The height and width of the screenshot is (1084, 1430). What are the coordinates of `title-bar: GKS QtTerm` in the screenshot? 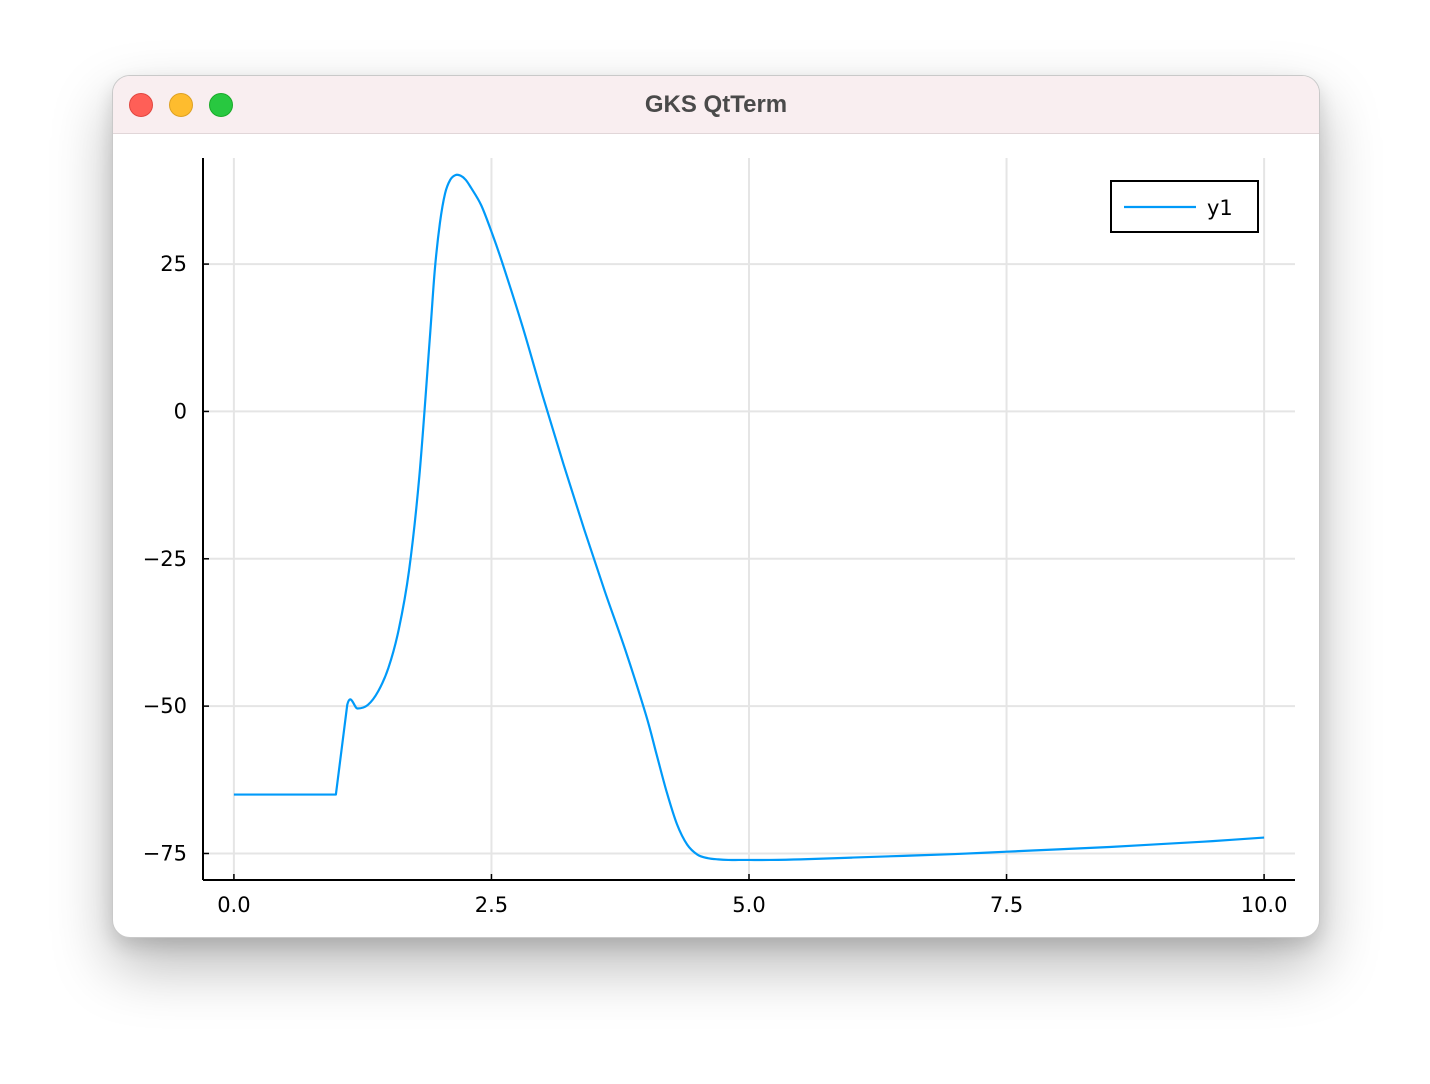 It's located at (716, 105).